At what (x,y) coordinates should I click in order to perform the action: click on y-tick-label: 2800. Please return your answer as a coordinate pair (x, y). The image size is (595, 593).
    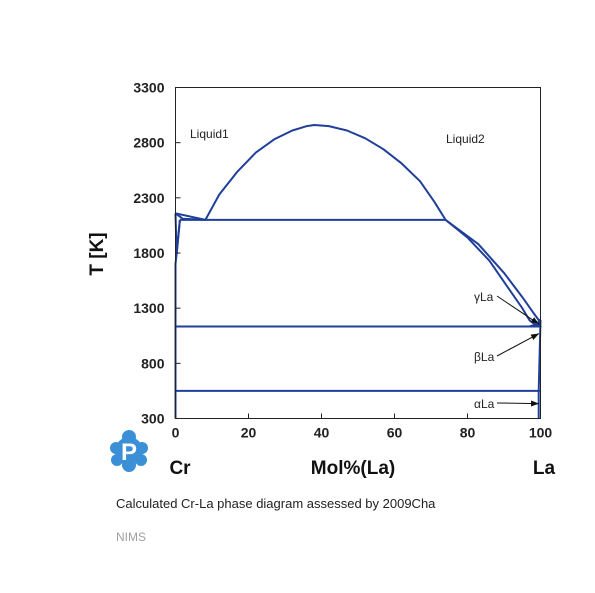
    Looking at the image, I should click on (148, 143).